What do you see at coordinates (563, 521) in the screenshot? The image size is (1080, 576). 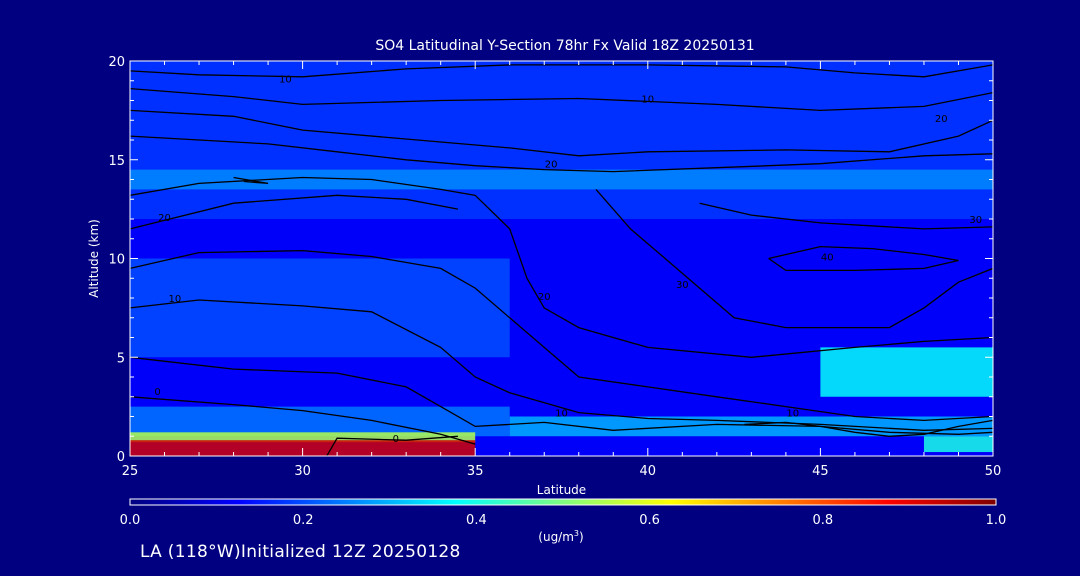 I see `colorbar: 0.0 0.2 0.4 0.6 0.8 1.0 (ug/m3)` at bounding box center [563, 521].